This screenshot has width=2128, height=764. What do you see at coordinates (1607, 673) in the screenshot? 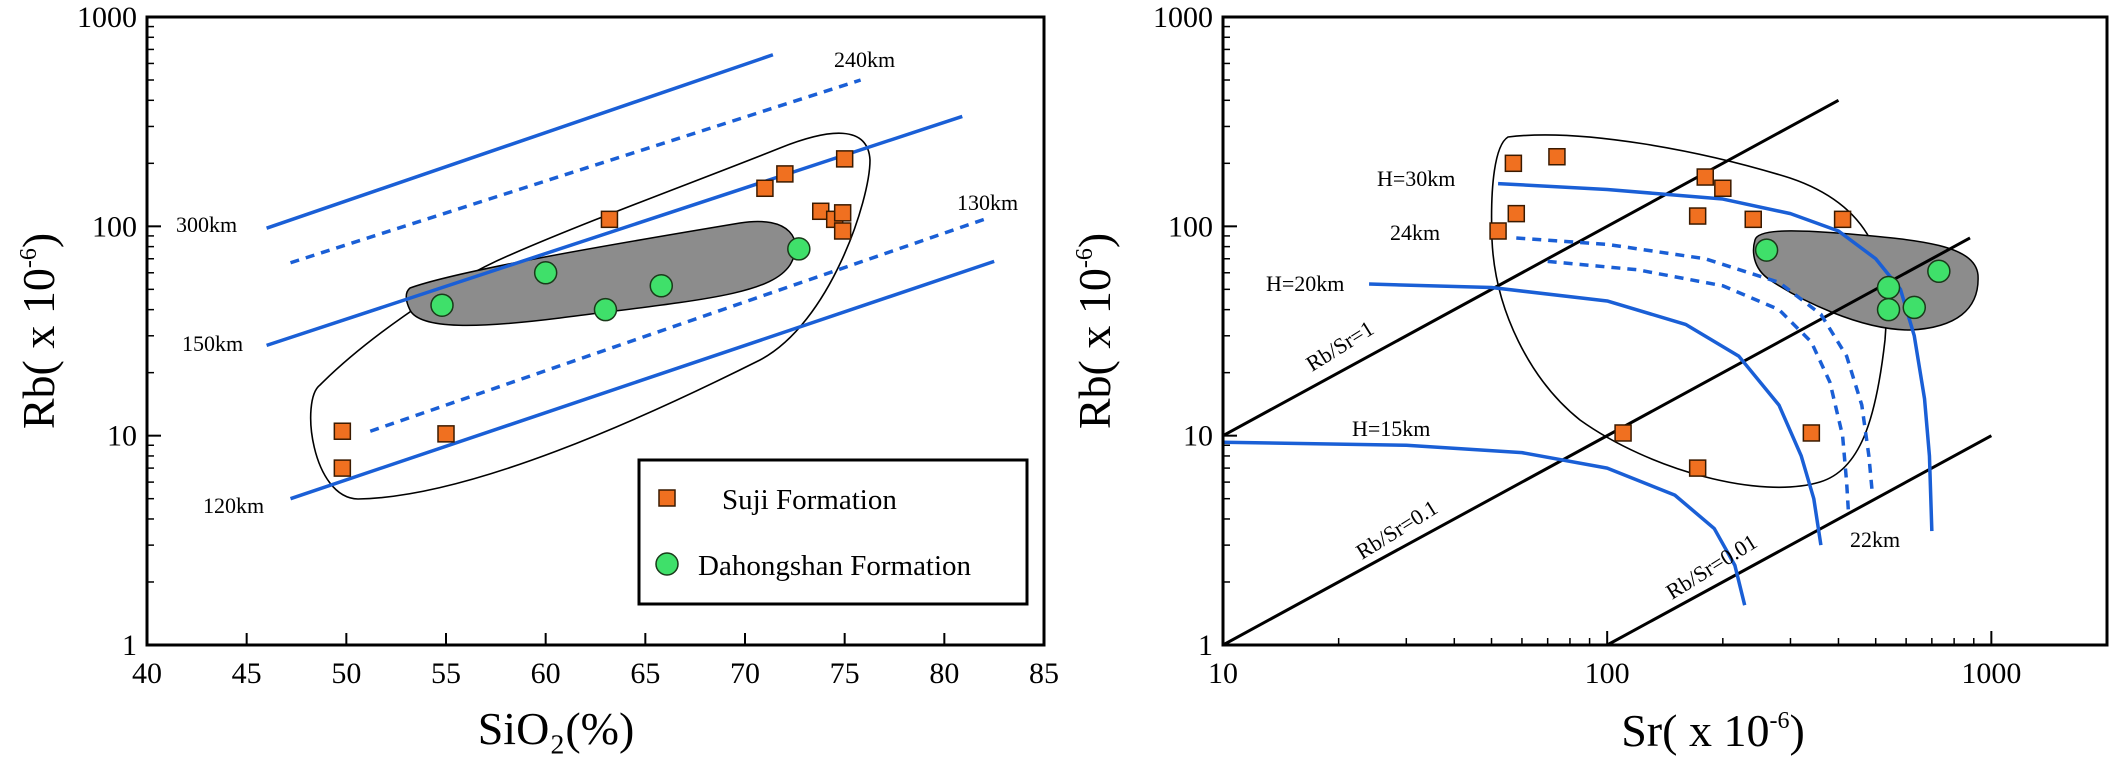
I see `right-x-tick-label-100: 100` at bounding box center [1607, 673].